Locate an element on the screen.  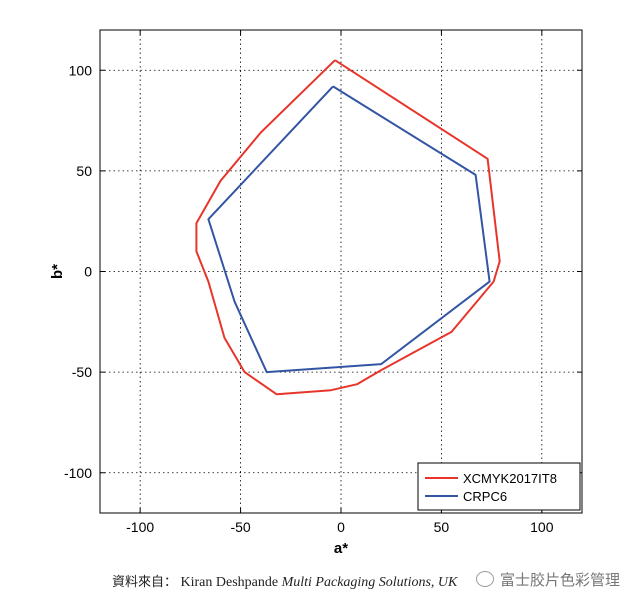
caption-prefix: 資料來自： is located at coordinates (145, 582).